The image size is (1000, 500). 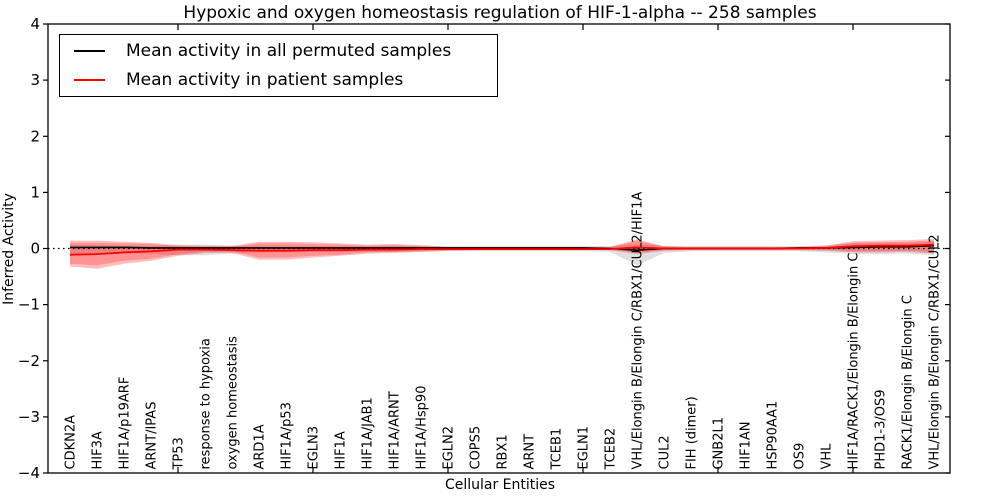 I want to click on y-tick-label: −2, so click(x=29, y=361).